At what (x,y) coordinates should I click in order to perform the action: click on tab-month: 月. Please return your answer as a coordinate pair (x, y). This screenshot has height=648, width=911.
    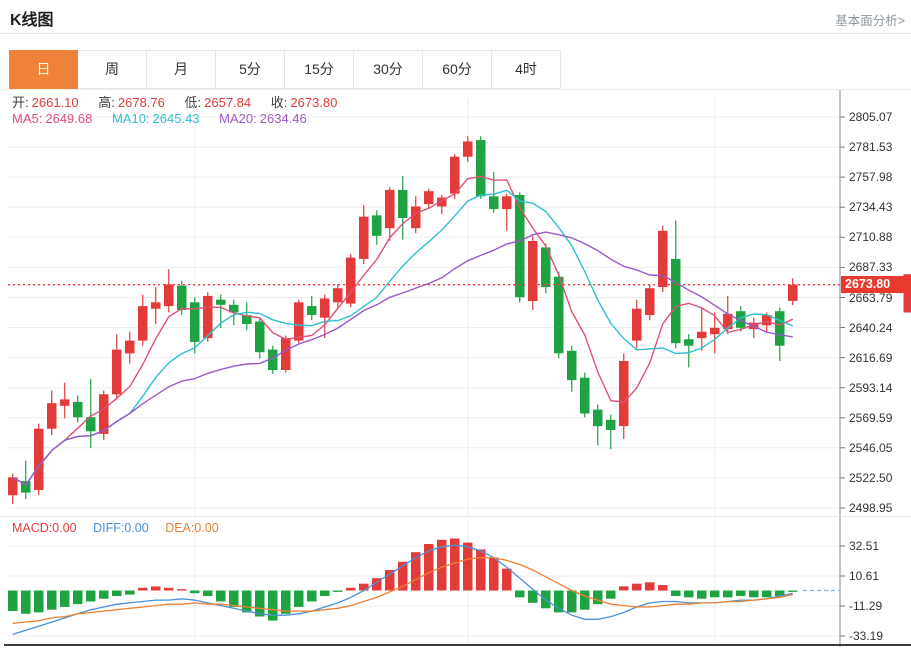
    Looking at the image, I should click on (181, 69).